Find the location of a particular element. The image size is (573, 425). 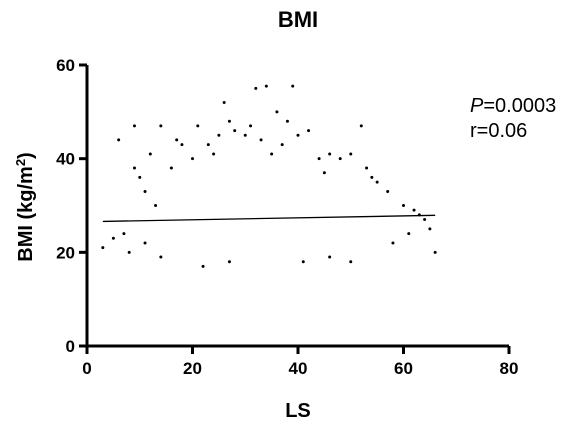

x-ticks: 0 20 40 60 80 is located at coordinates (300, 362).